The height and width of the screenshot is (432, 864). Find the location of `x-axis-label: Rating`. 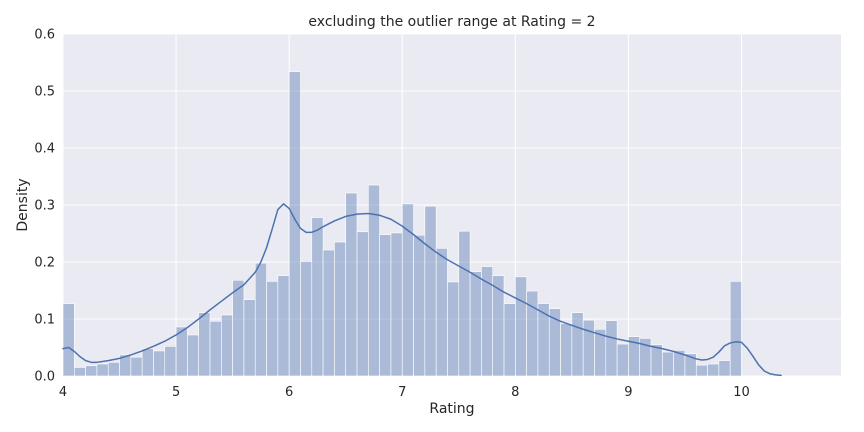

x-axis-label: Rating is located at coordinates (451, 409).